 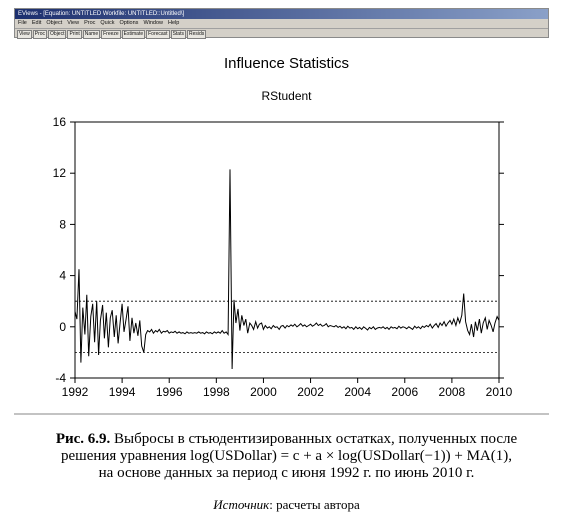 I want to click on figure-source: Источник: расчеты автора, so click(x=286, y=505).